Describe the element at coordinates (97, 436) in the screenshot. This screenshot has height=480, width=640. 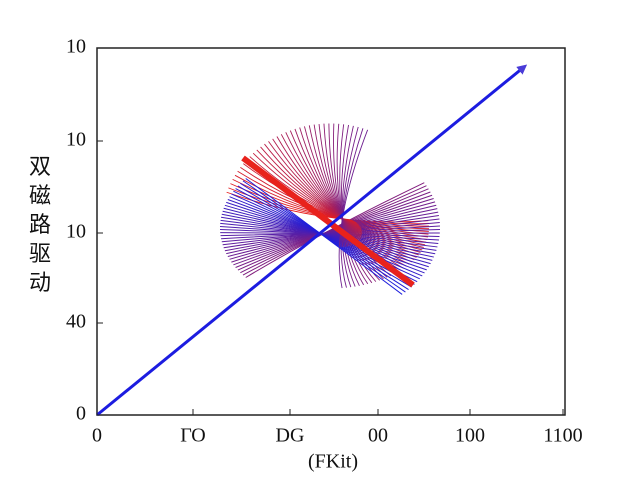
I see `x-tick-label: 0` at that location.